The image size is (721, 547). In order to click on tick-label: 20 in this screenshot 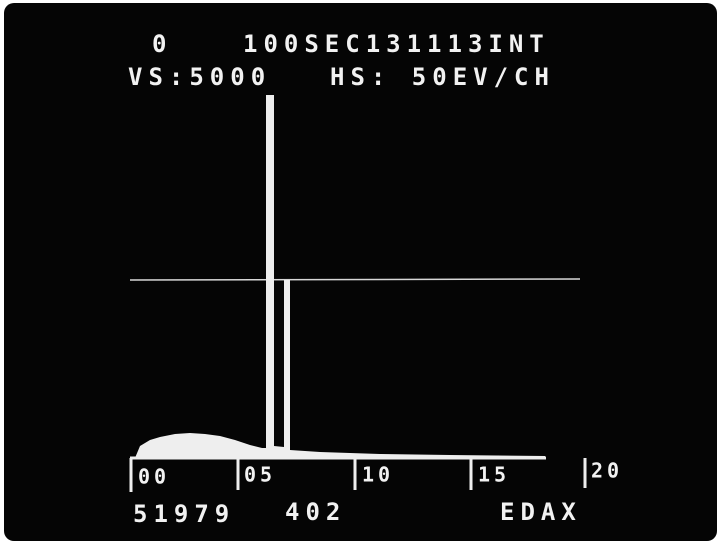, I will do `click(607, 471)`.